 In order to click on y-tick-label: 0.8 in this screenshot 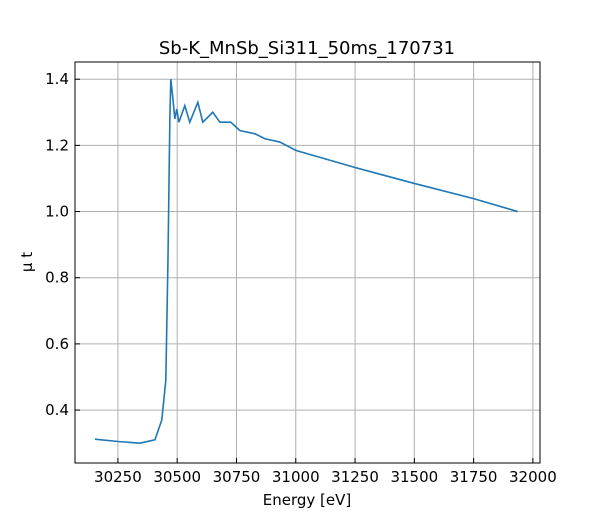, I will do `click(57, 278)`.